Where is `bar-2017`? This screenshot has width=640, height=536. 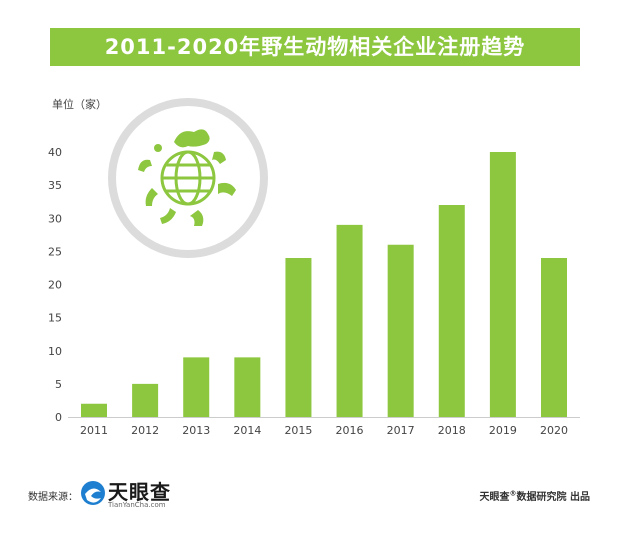
bar-2017 is located at coordinates (400, 330).